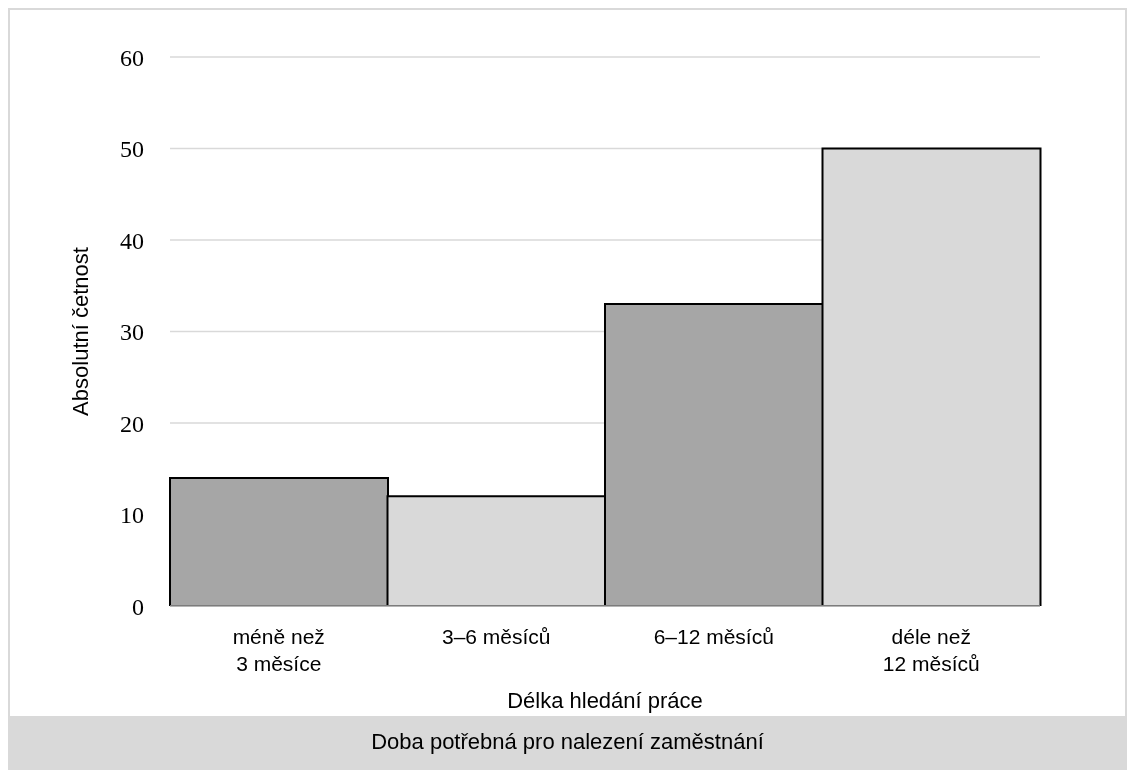  I want to click on y-axis-title: Absolutní četnost, so click(80, 331).